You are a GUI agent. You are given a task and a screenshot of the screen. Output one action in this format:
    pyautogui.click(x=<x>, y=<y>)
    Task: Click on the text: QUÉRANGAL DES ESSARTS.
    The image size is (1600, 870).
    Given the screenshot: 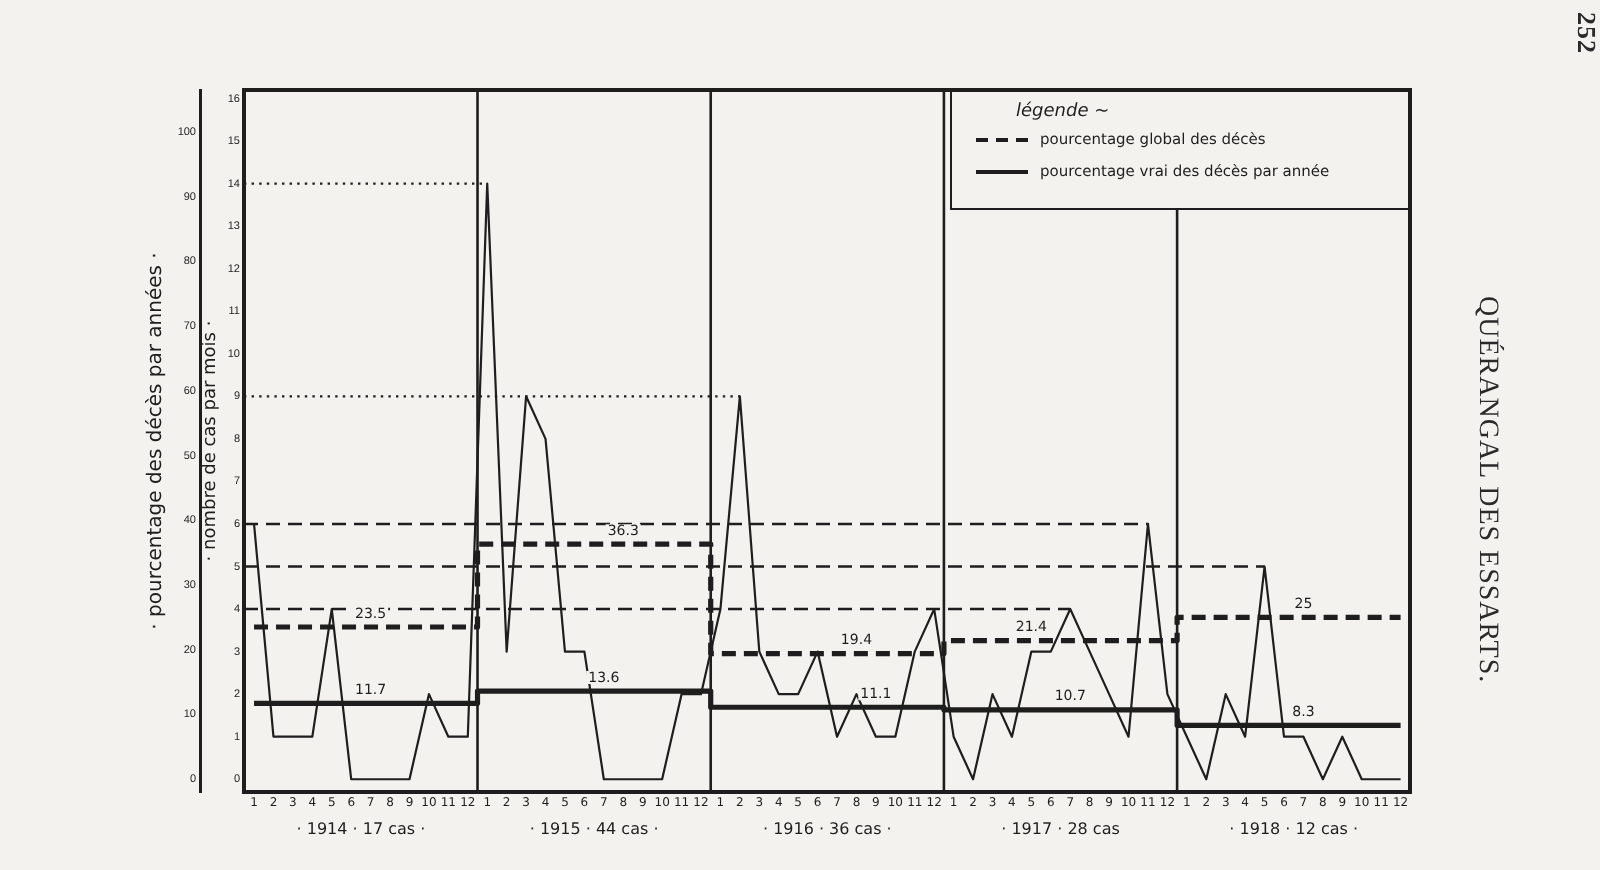 What is the action you would take?
    pyautogui.click(x=1486, y=490)
    